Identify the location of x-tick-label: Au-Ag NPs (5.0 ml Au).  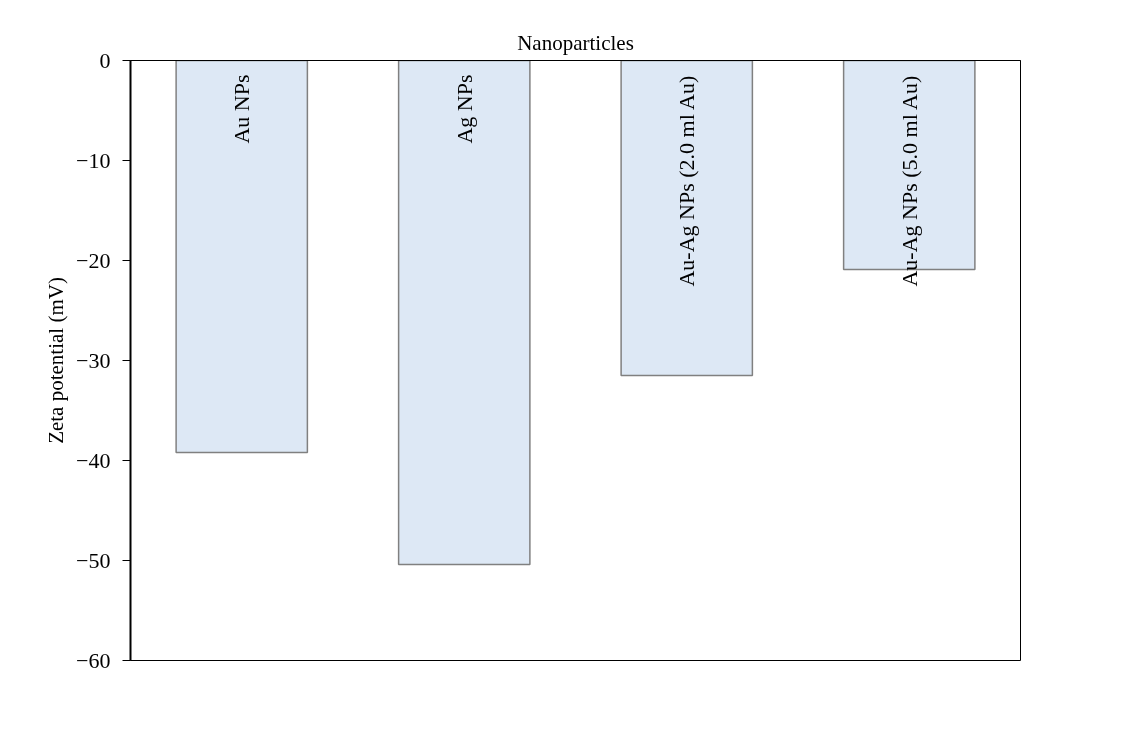
(909, 181).